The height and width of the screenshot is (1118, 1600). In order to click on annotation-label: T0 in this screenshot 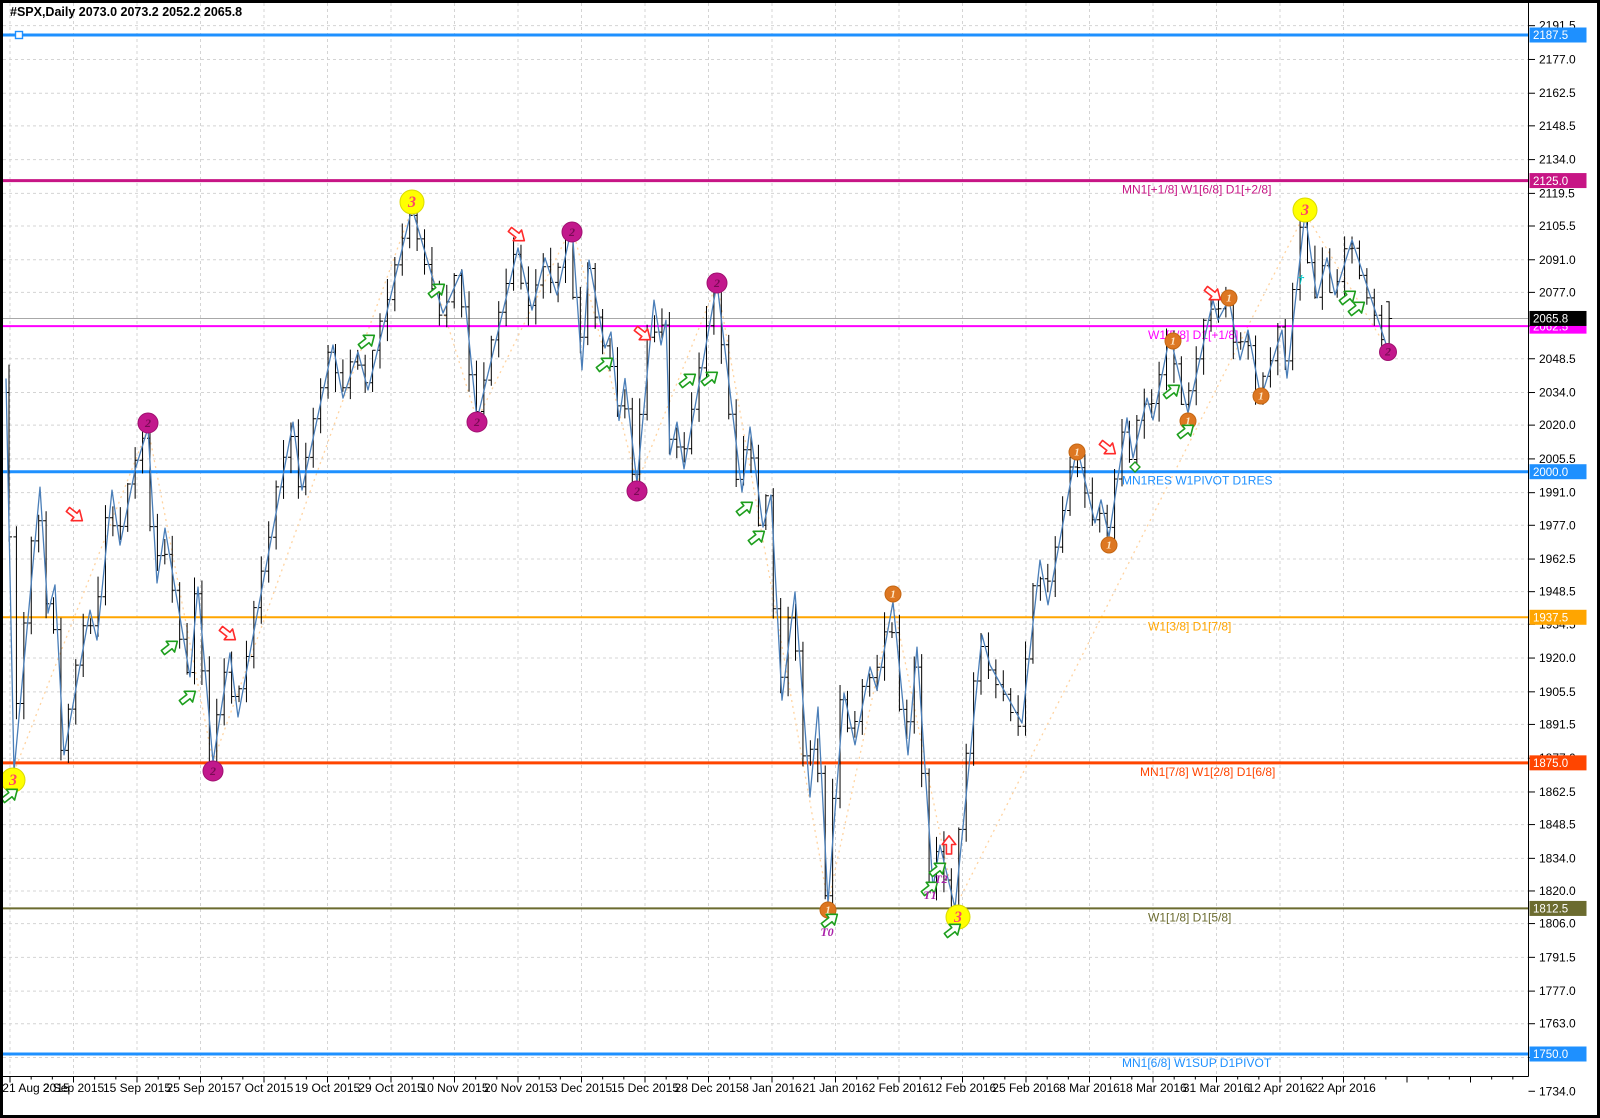, I will do `click(826, 932)`.